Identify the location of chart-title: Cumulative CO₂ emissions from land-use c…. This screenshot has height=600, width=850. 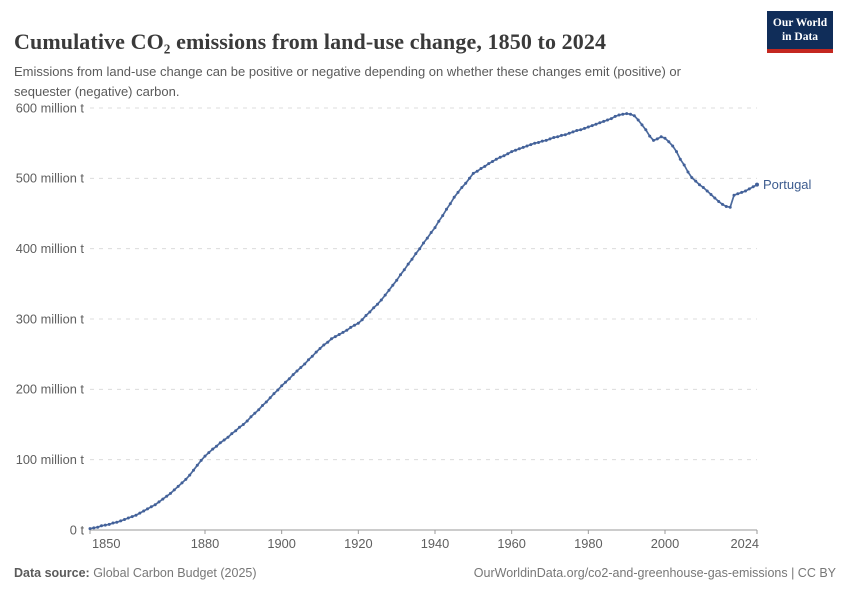
(310, 41).